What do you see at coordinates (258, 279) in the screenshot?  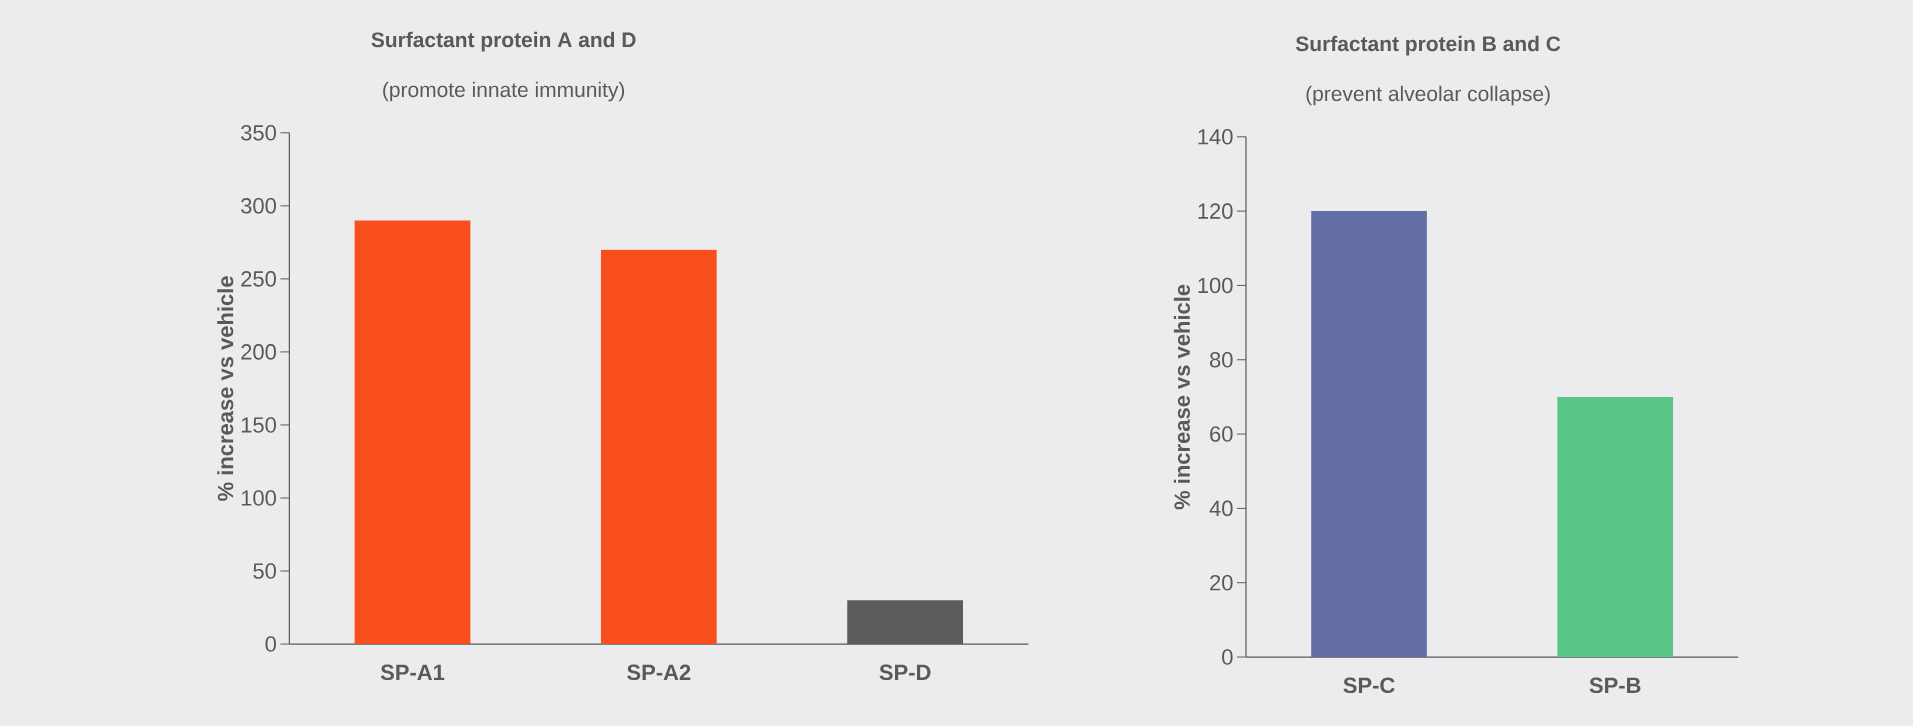 I see `y-tick-label: 250` at bounding box center [258, 279].